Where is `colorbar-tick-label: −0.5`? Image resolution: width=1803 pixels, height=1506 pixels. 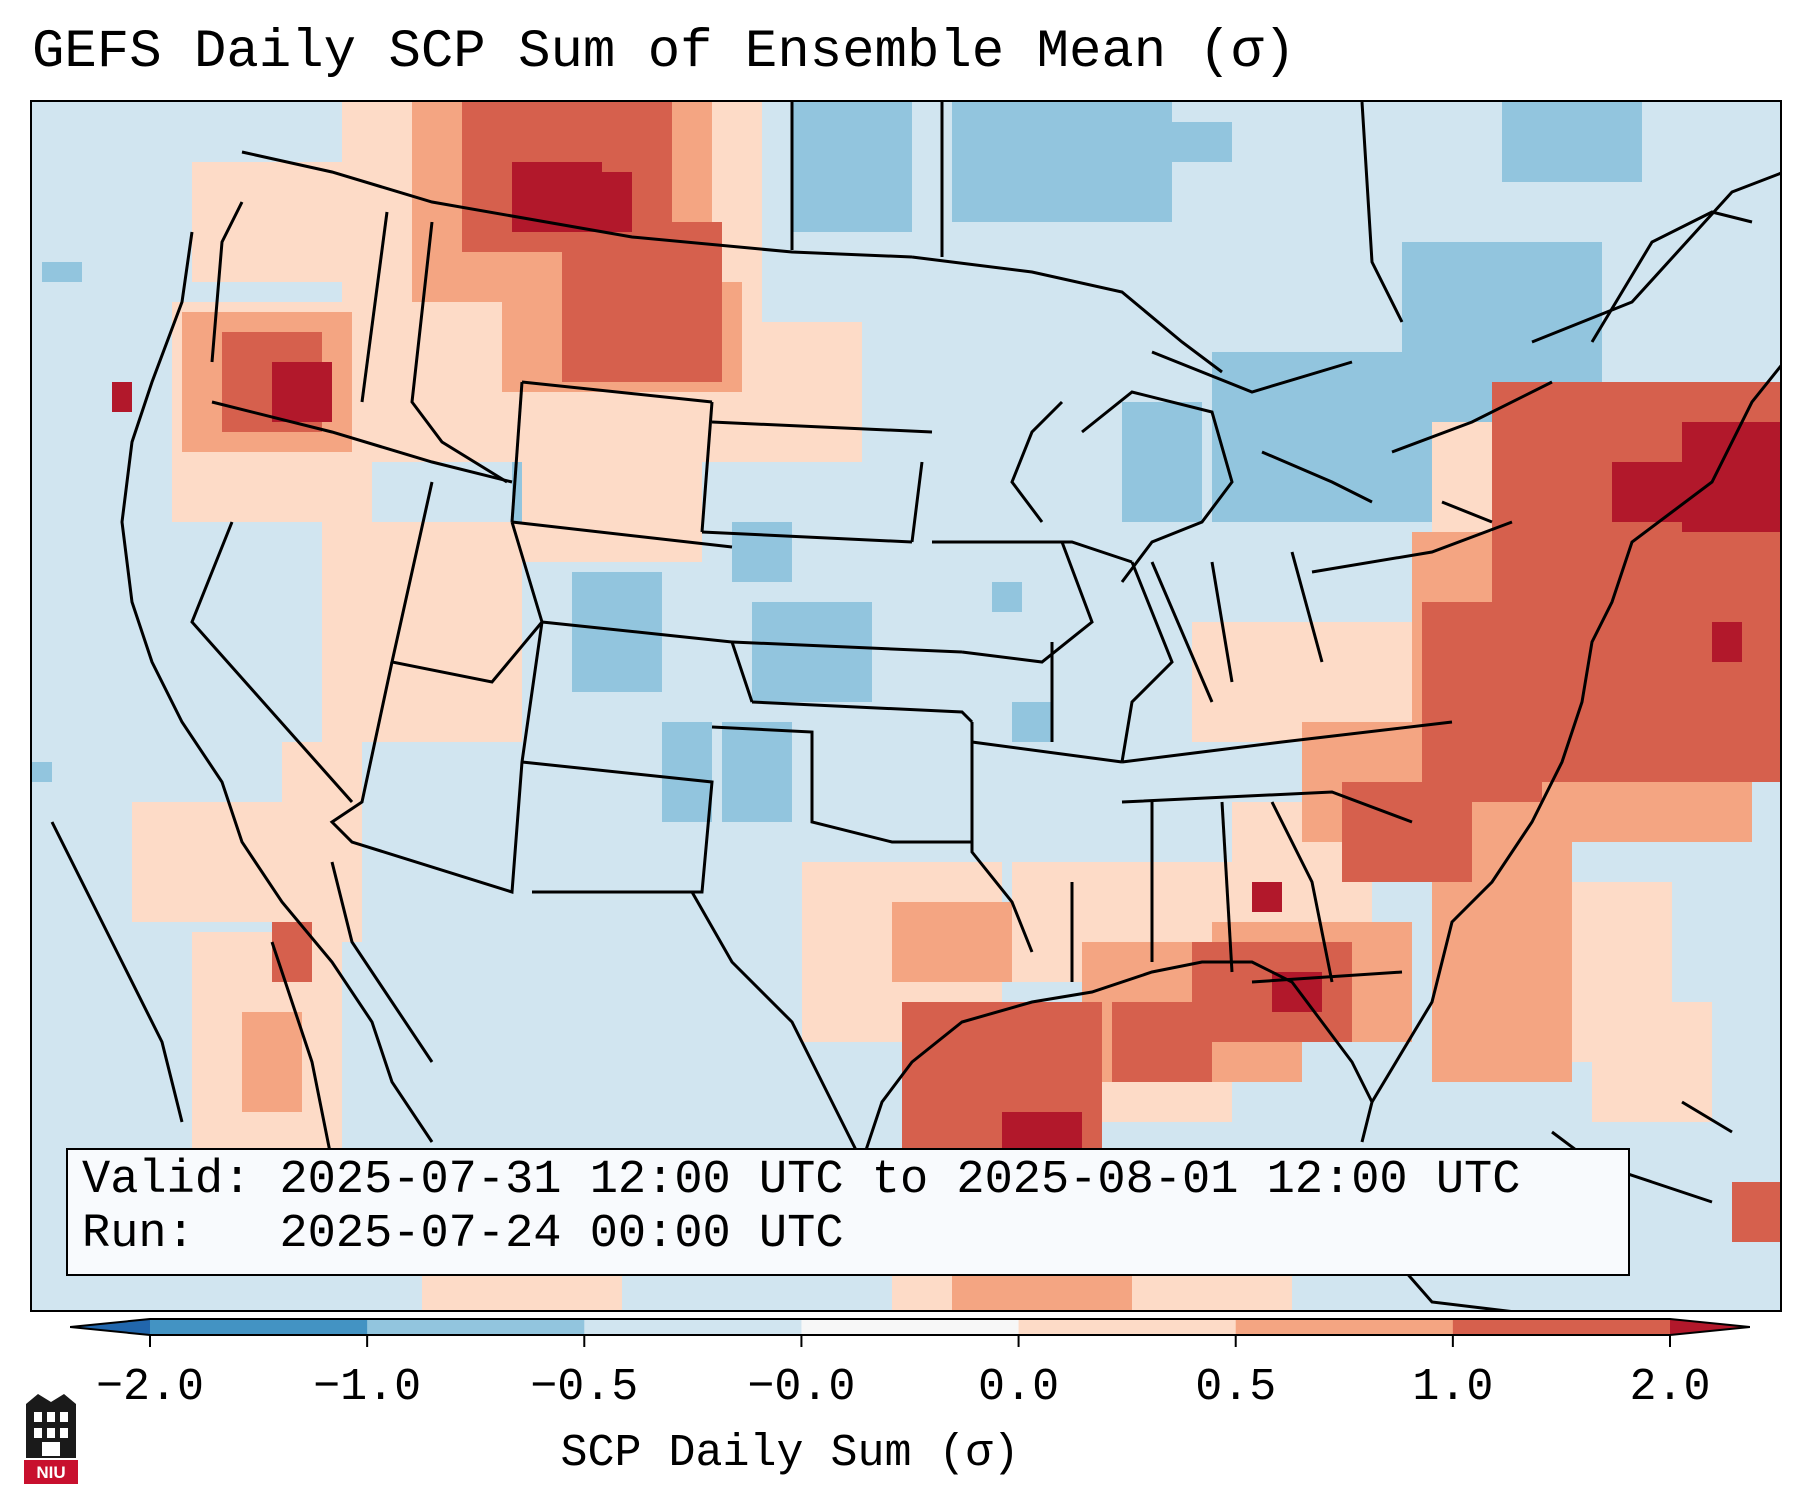 colorbar-tick-label: −0.5 is located at coordinates (584, 1387).